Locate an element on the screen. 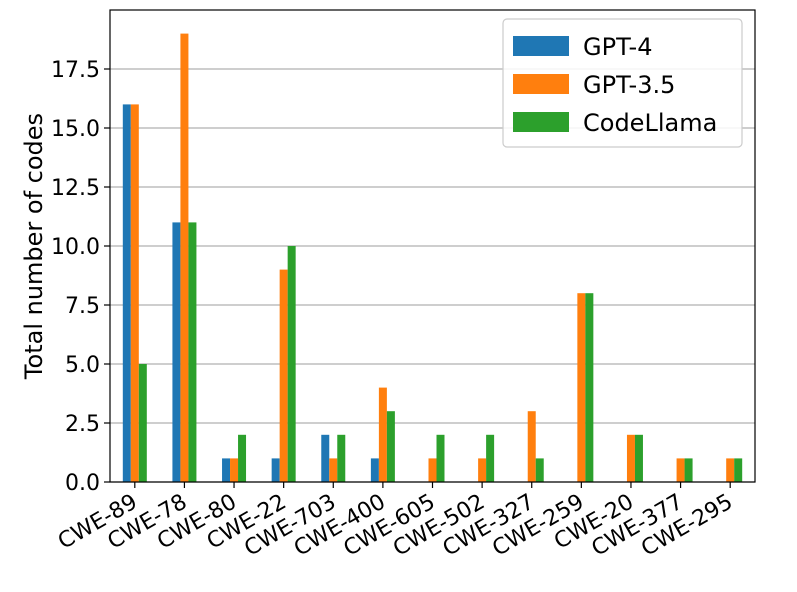 Image resolution: width=797 pixels, height=592 pixels. legend-label: GPT-3.5 is located at coordinates (629, 85).